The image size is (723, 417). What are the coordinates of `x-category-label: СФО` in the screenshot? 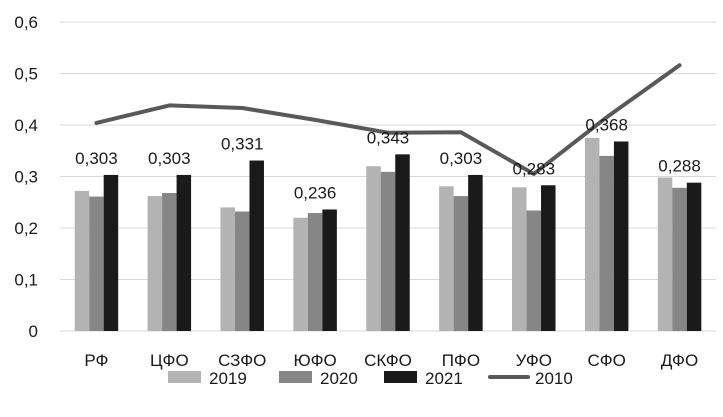 It's located at (606, 360).